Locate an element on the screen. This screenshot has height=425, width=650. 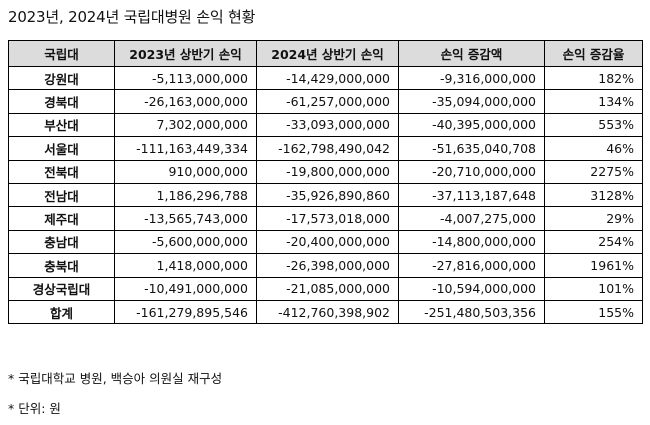
header-change-rate: 손익 증감율 is located at coordinates (593, 53).